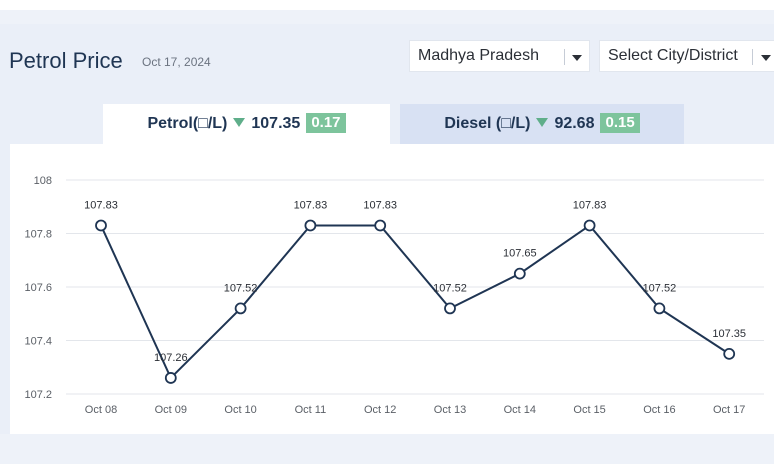 This screenshot has height=464, width=774. I want to click on y-tick-label: 107.2, so click(38, 395).